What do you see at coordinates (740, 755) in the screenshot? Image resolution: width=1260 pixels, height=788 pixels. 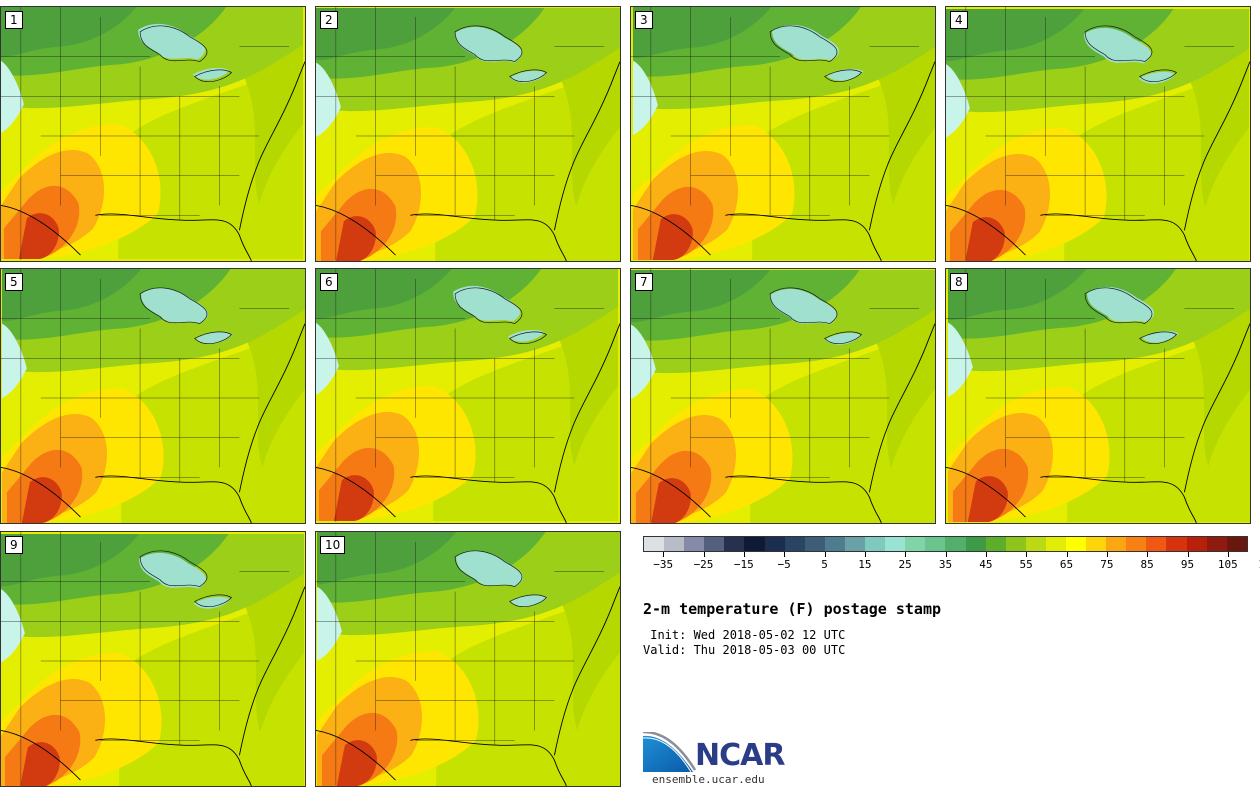 I see `ncar-wordmark: NCAR` at bounding box center [740, 755].